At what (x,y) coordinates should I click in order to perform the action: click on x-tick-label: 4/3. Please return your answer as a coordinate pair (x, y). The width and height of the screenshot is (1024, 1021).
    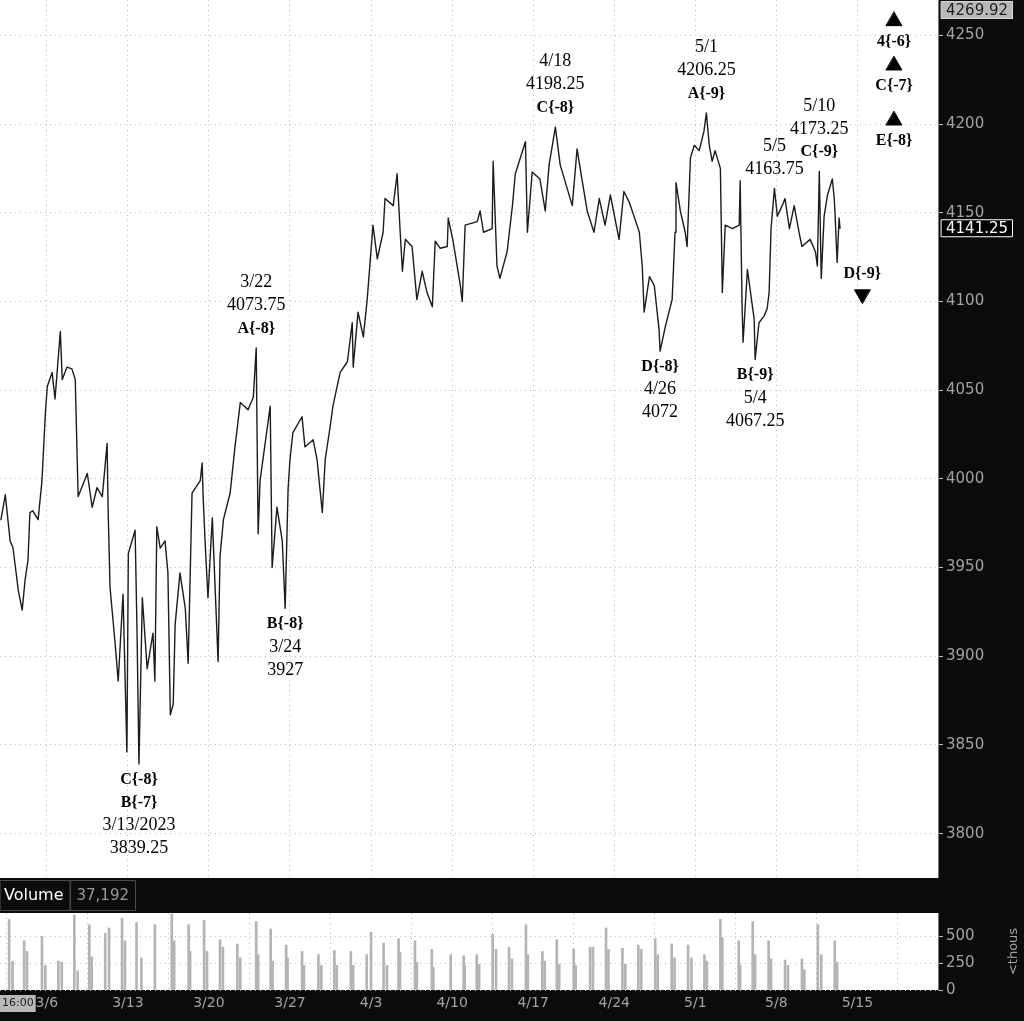
    Looking at the image, I should click on (371, 1002).